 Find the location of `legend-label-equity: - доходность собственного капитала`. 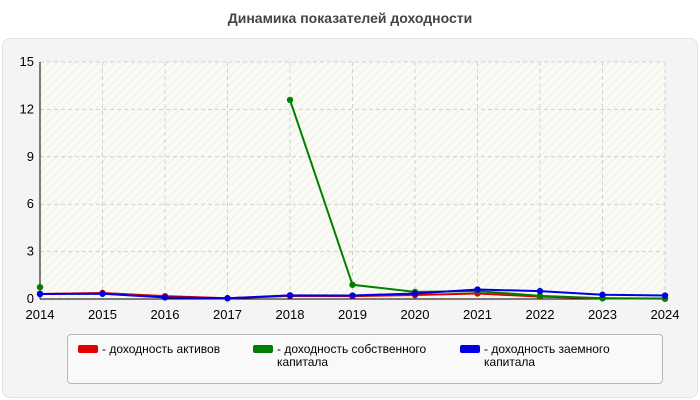

legend-label-equity: - доходность собственного капитала is located at coordinates (352, 355).